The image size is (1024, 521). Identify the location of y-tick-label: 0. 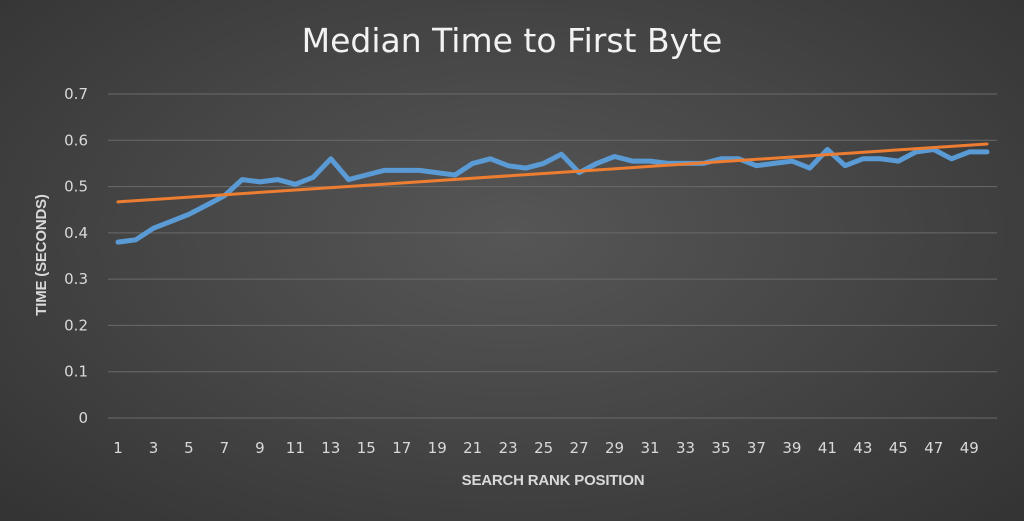
(83, 418).